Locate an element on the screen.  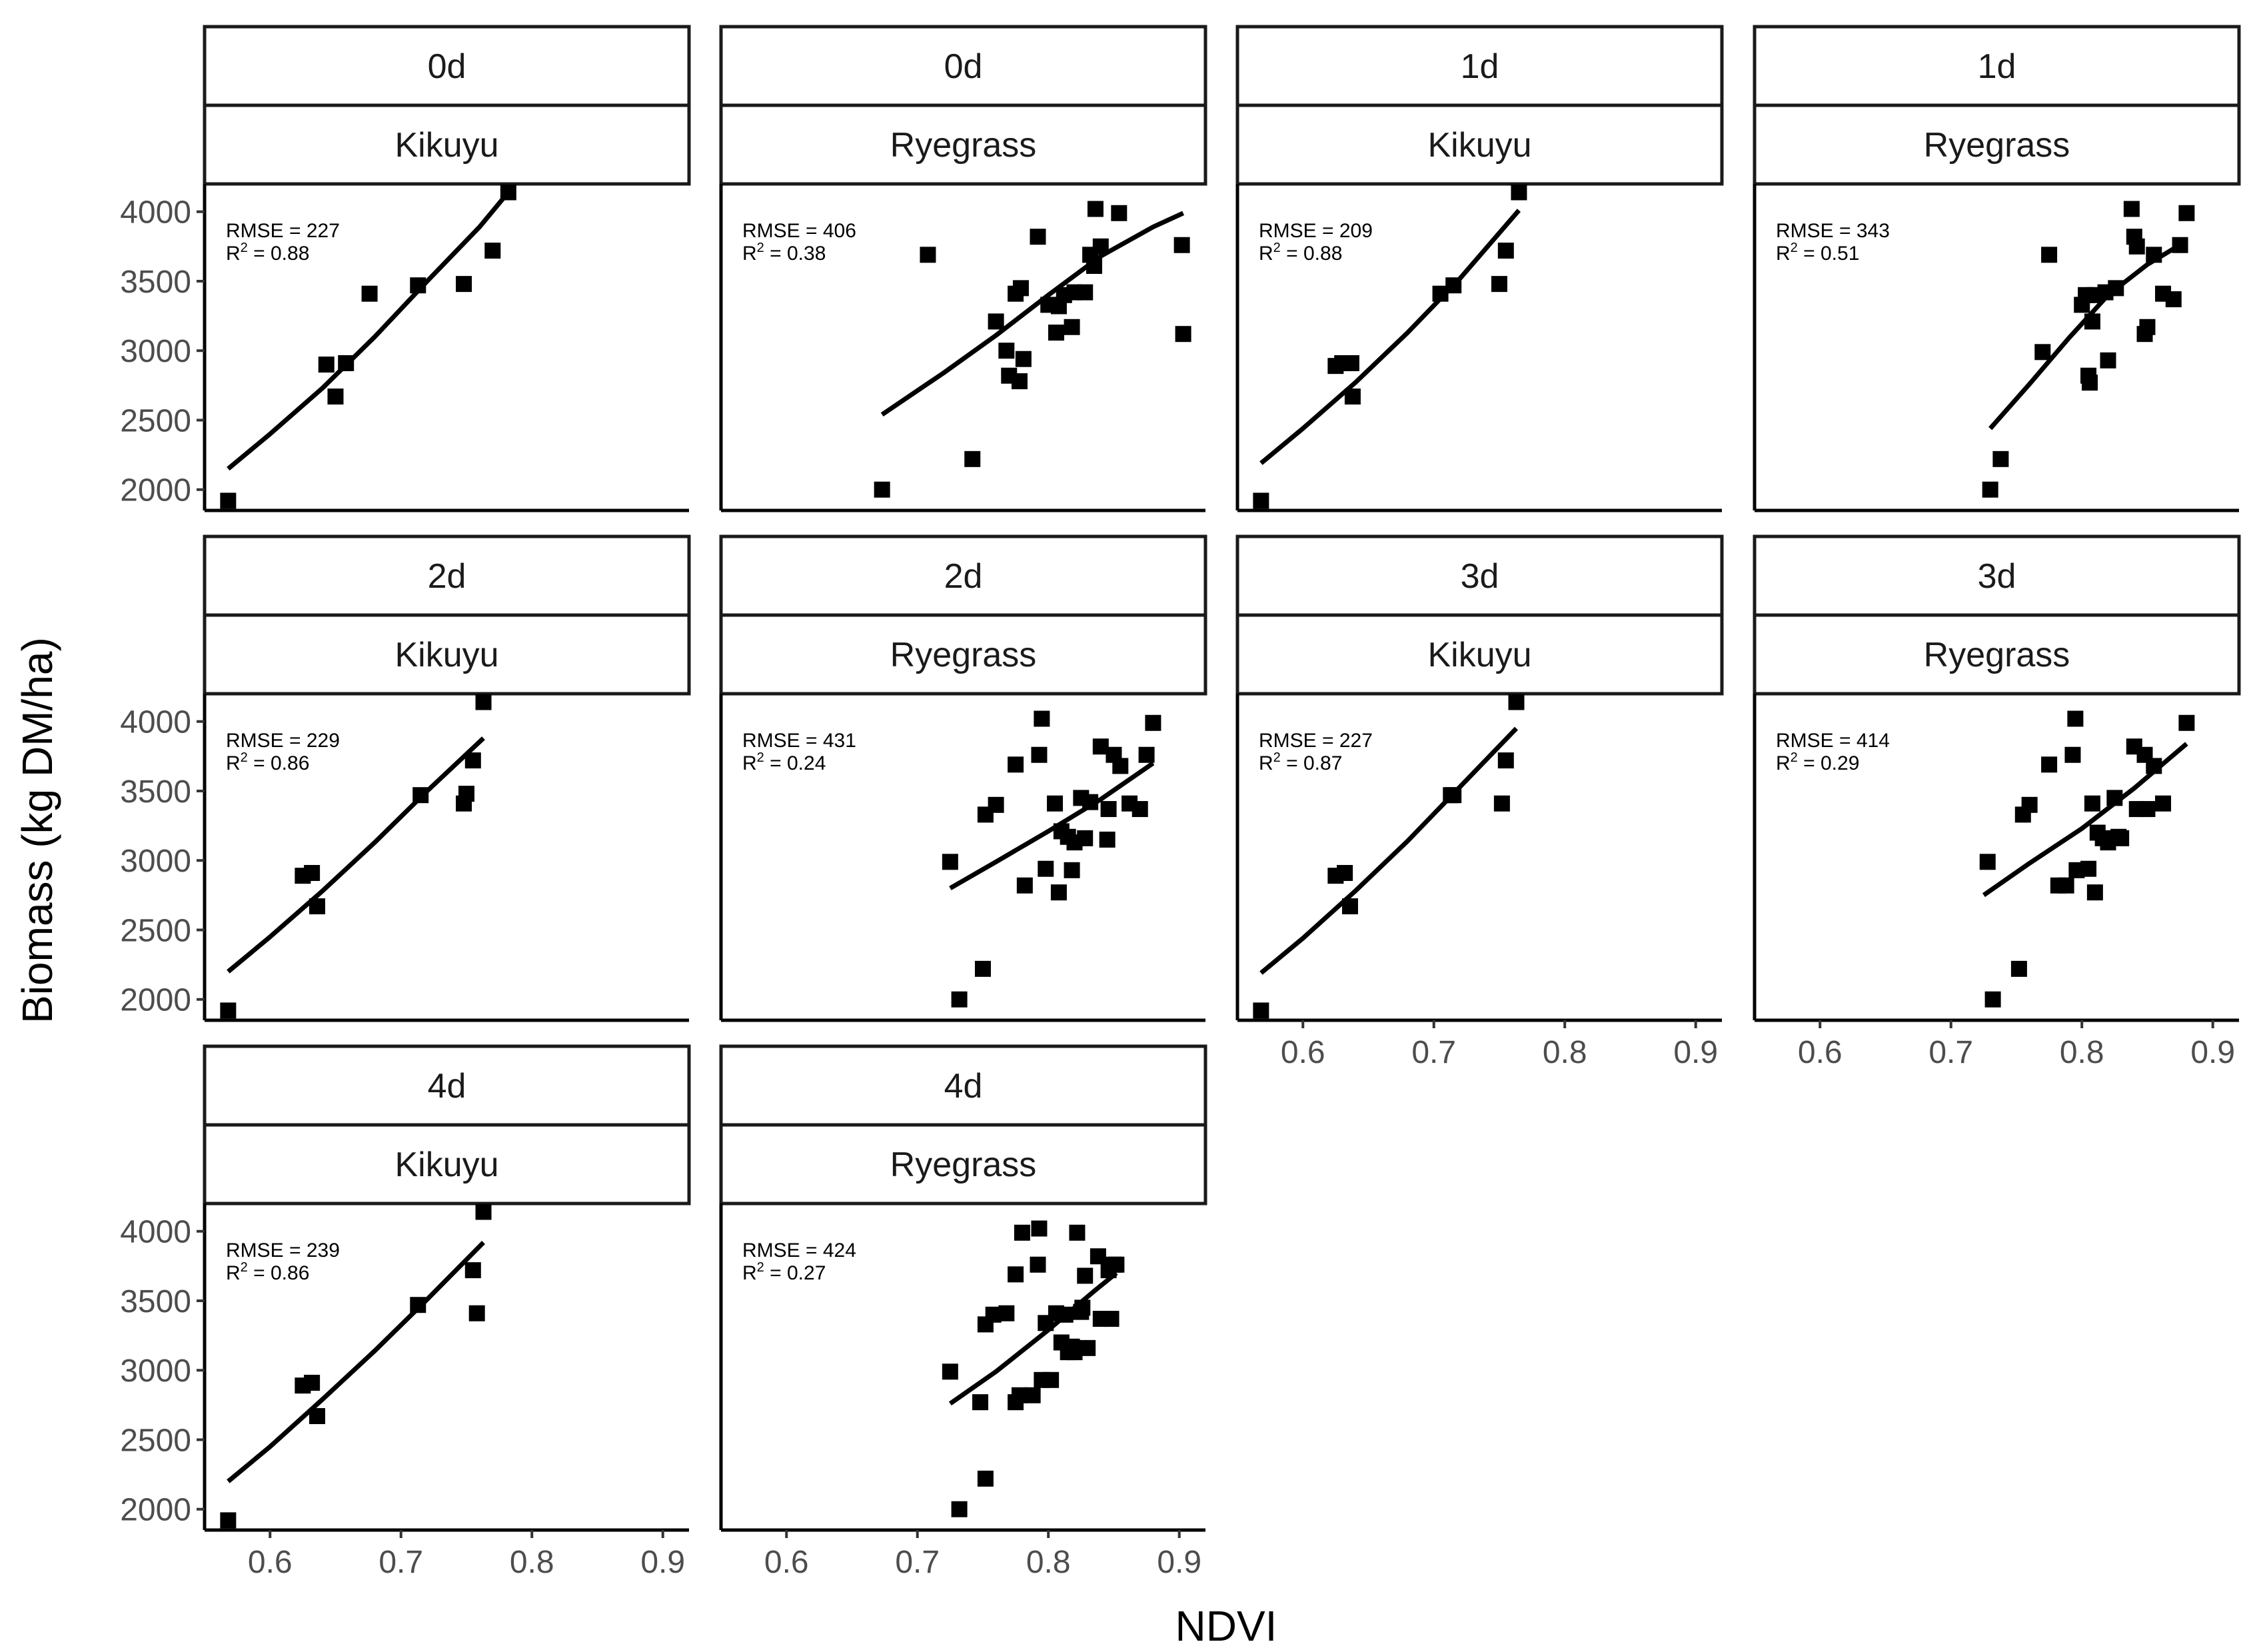
strip-day-label: 3d is located at coordinates (1997, 576).